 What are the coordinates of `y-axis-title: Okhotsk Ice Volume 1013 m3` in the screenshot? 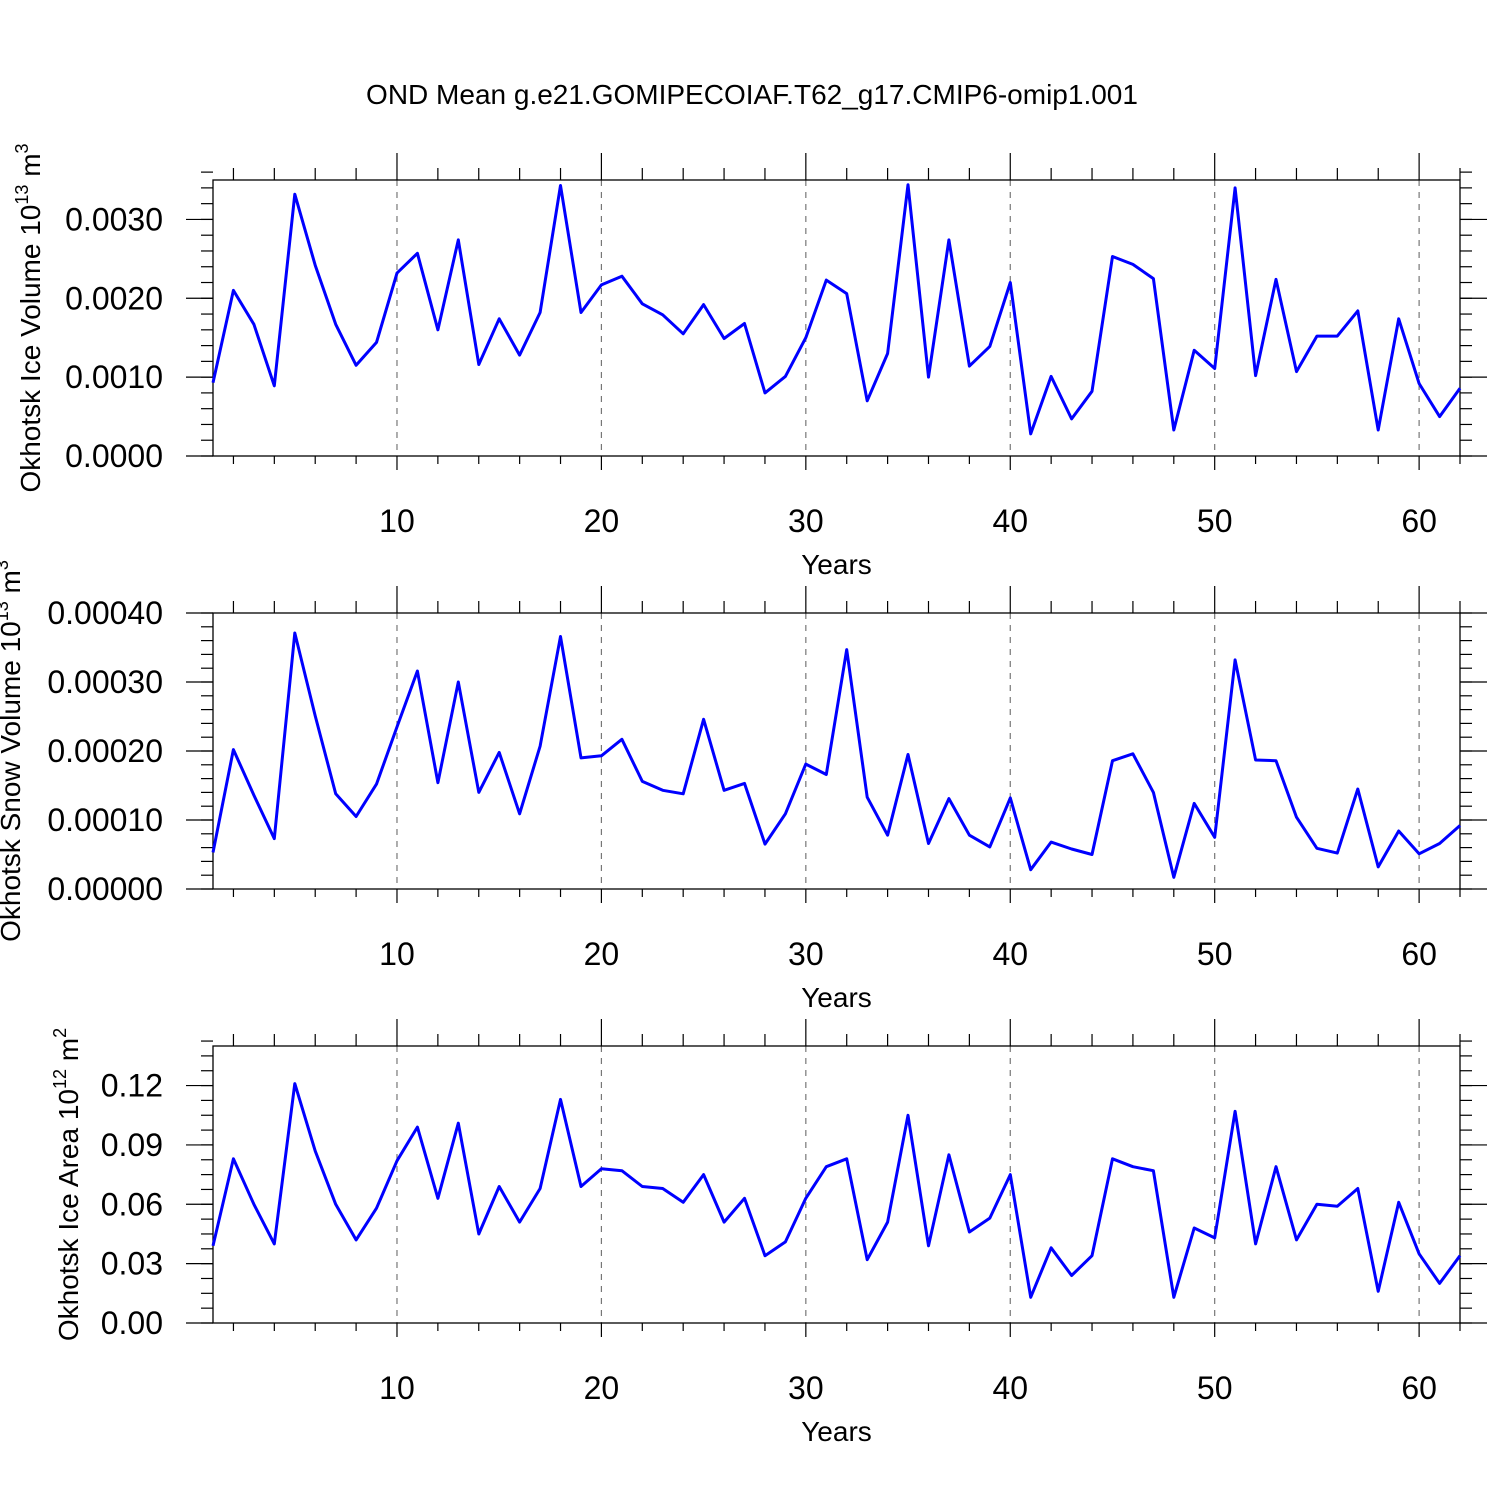 It's located at (29, 317).